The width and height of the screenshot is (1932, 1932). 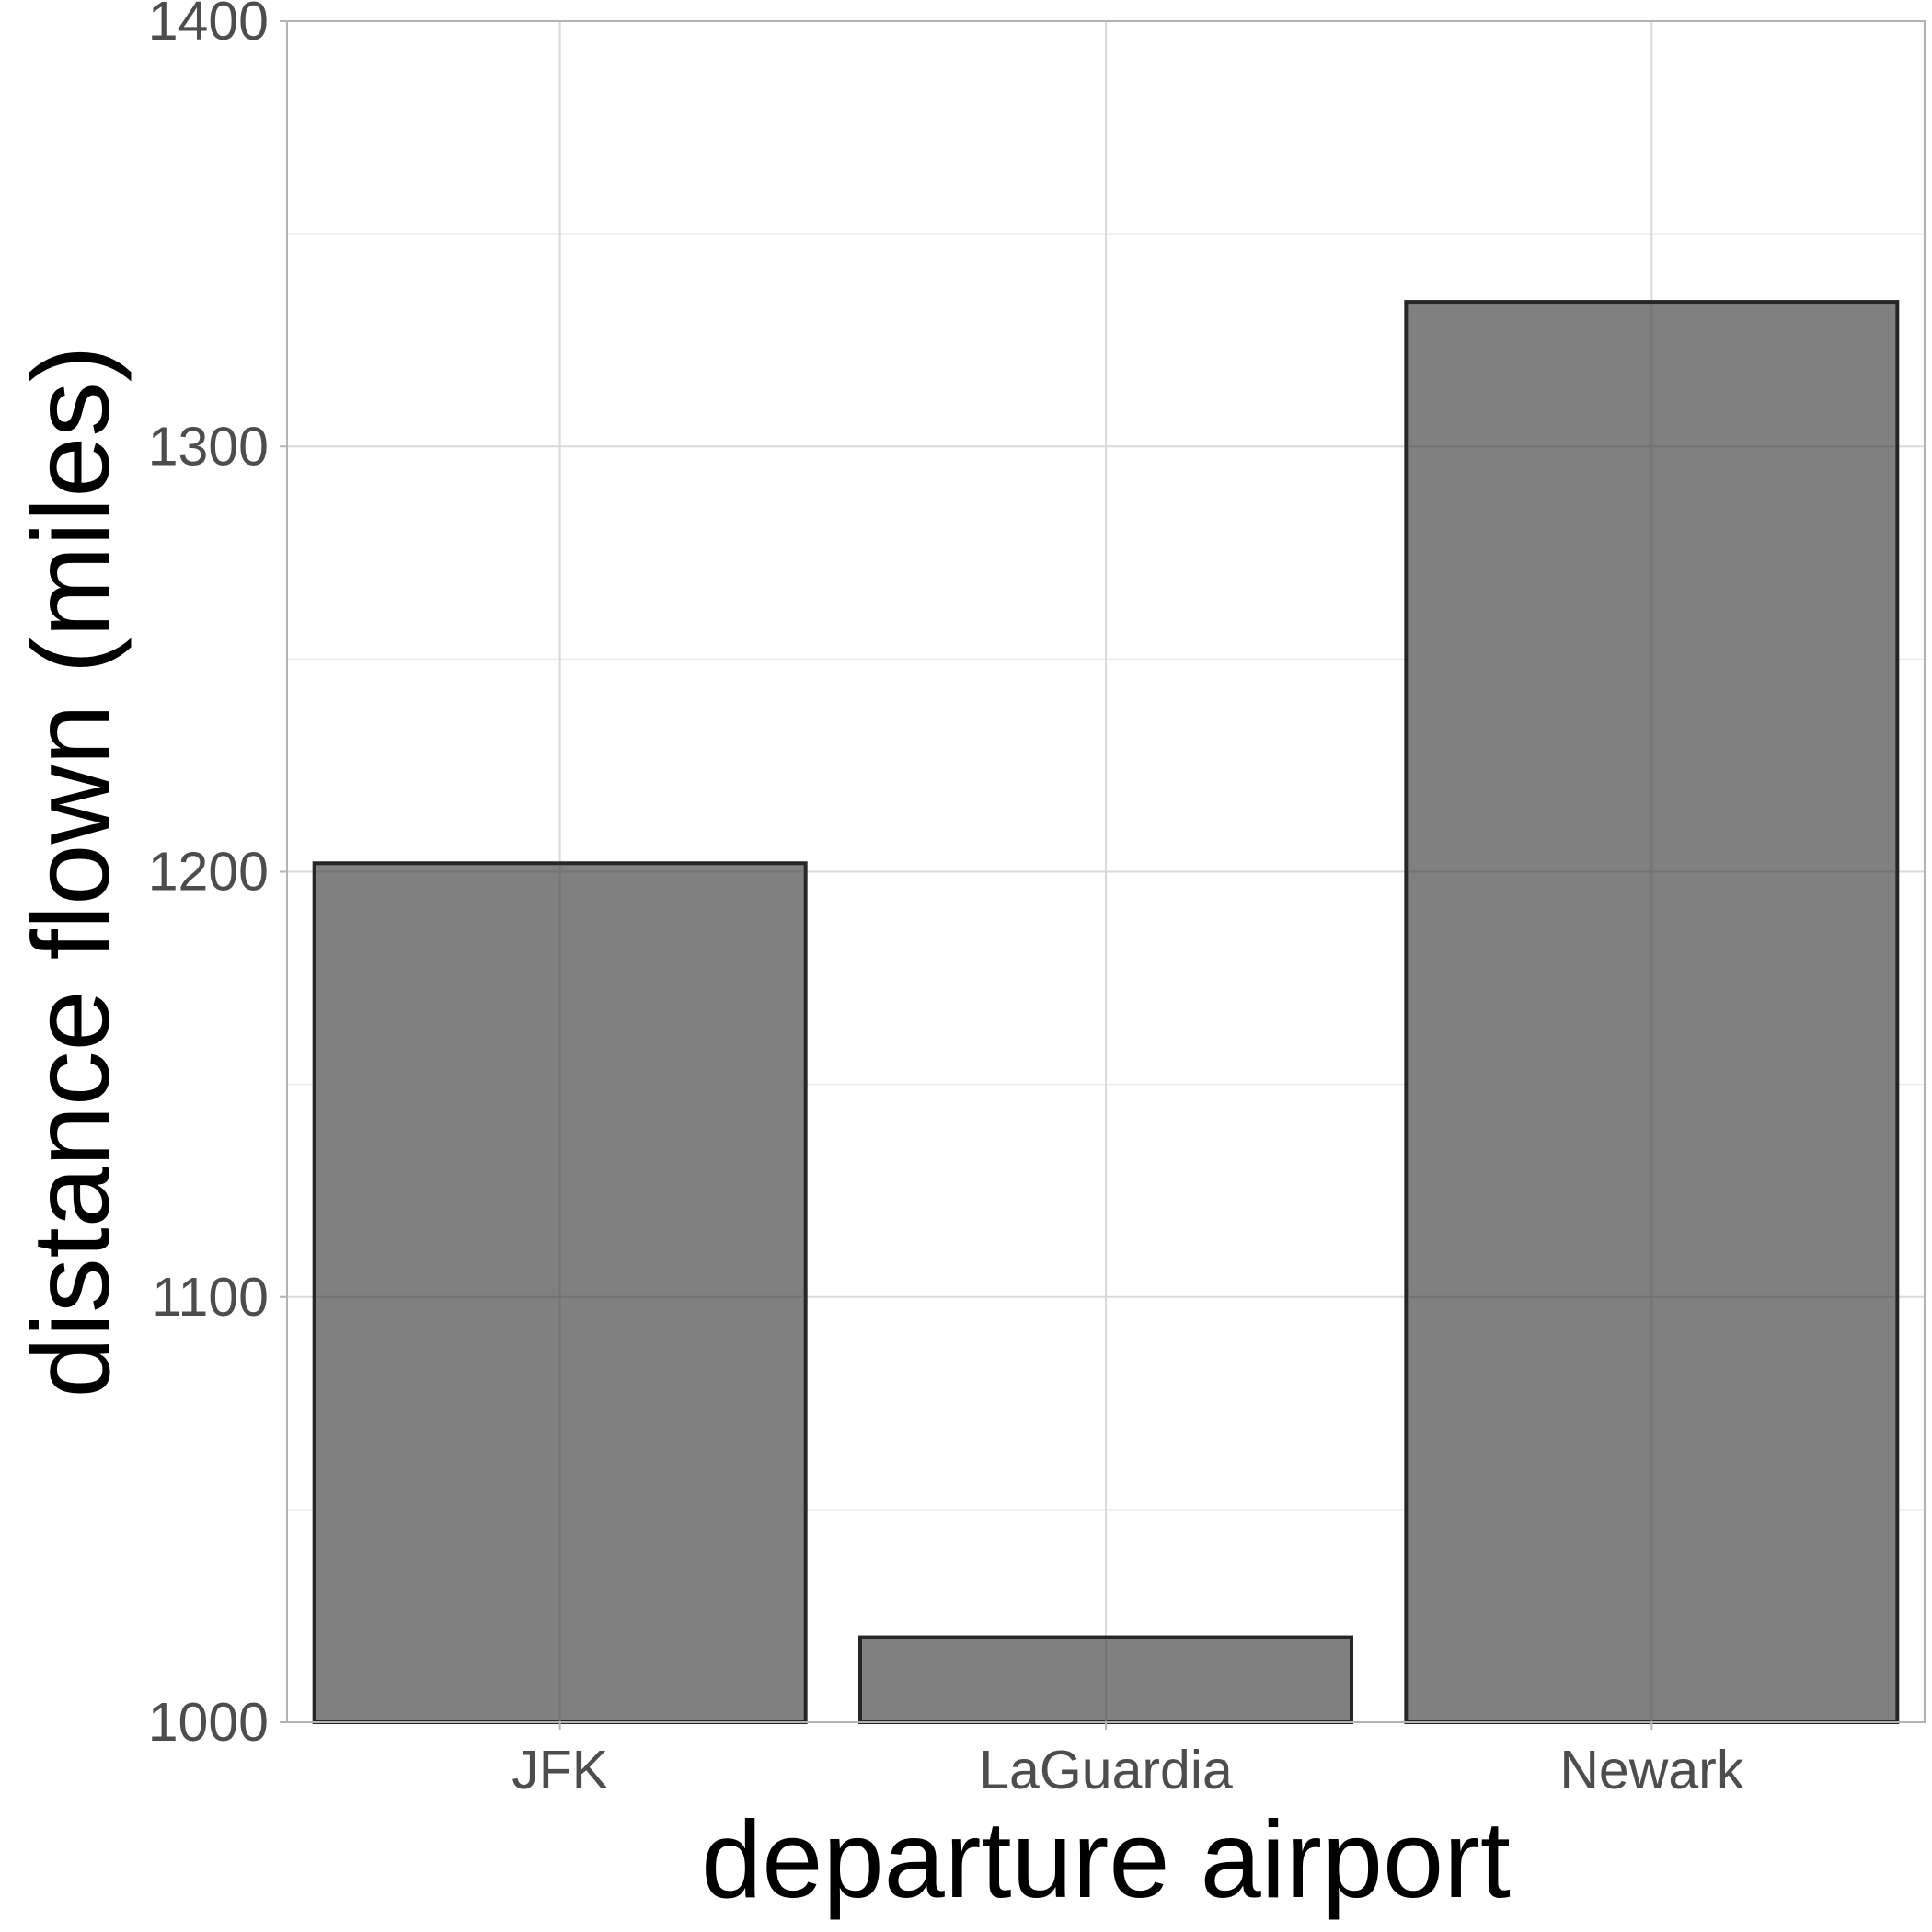 What do you see at coordinates (208, 446) in the screenshot?
I see `y-tick-label: 1300` at bounding box center [208, 446].